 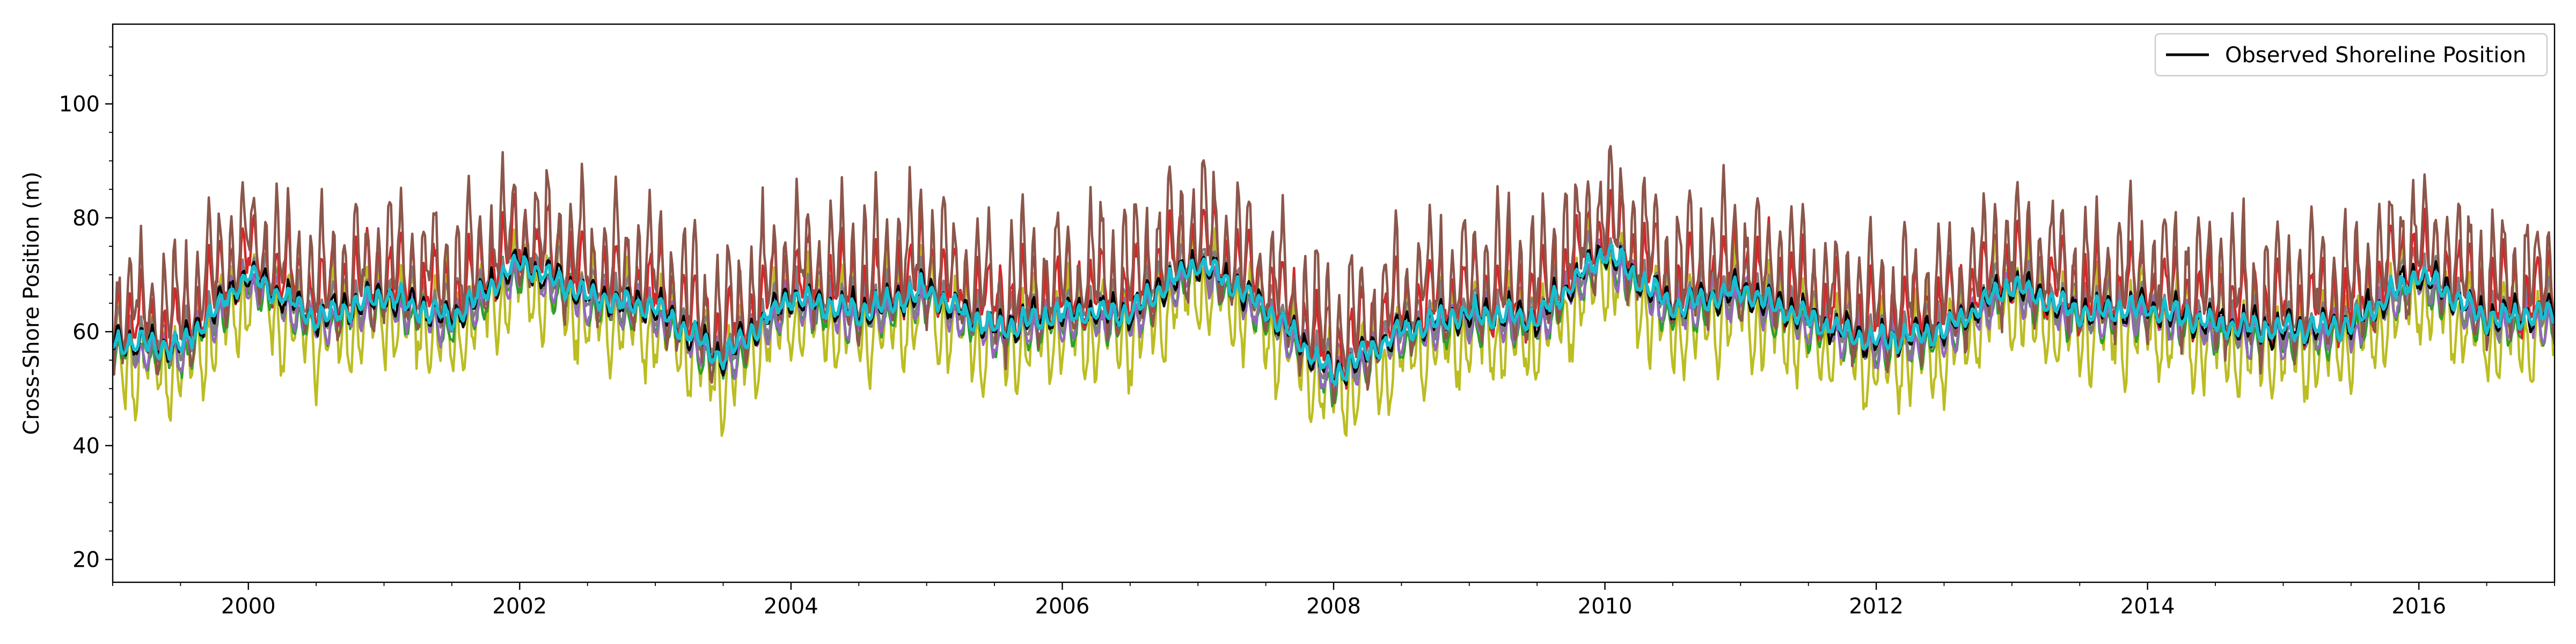 What do you see at coordinates (248, 606) in the screenshot?
I see `x-tick-label: 2000` at bounding box center [248, 606].